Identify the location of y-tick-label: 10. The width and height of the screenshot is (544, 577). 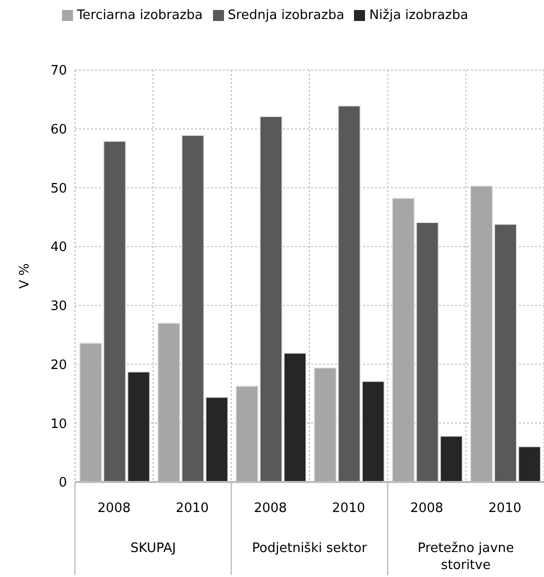
(58, 424).